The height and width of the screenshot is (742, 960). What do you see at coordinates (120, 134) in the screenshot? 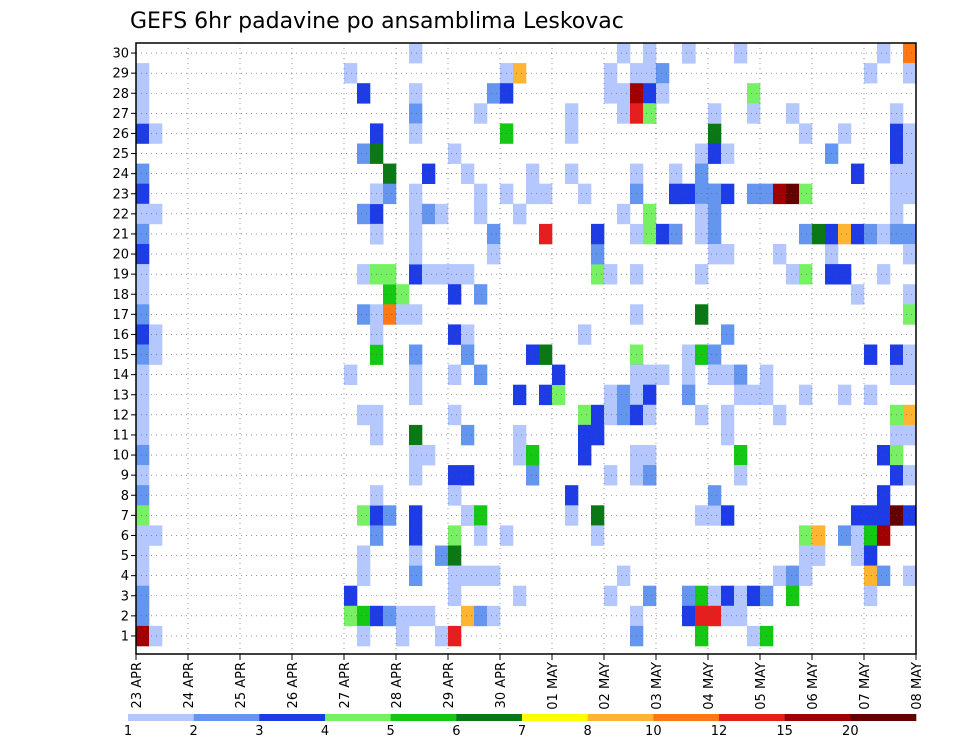
I see `y-tick-label: 26` at bounding box center [120, 134].